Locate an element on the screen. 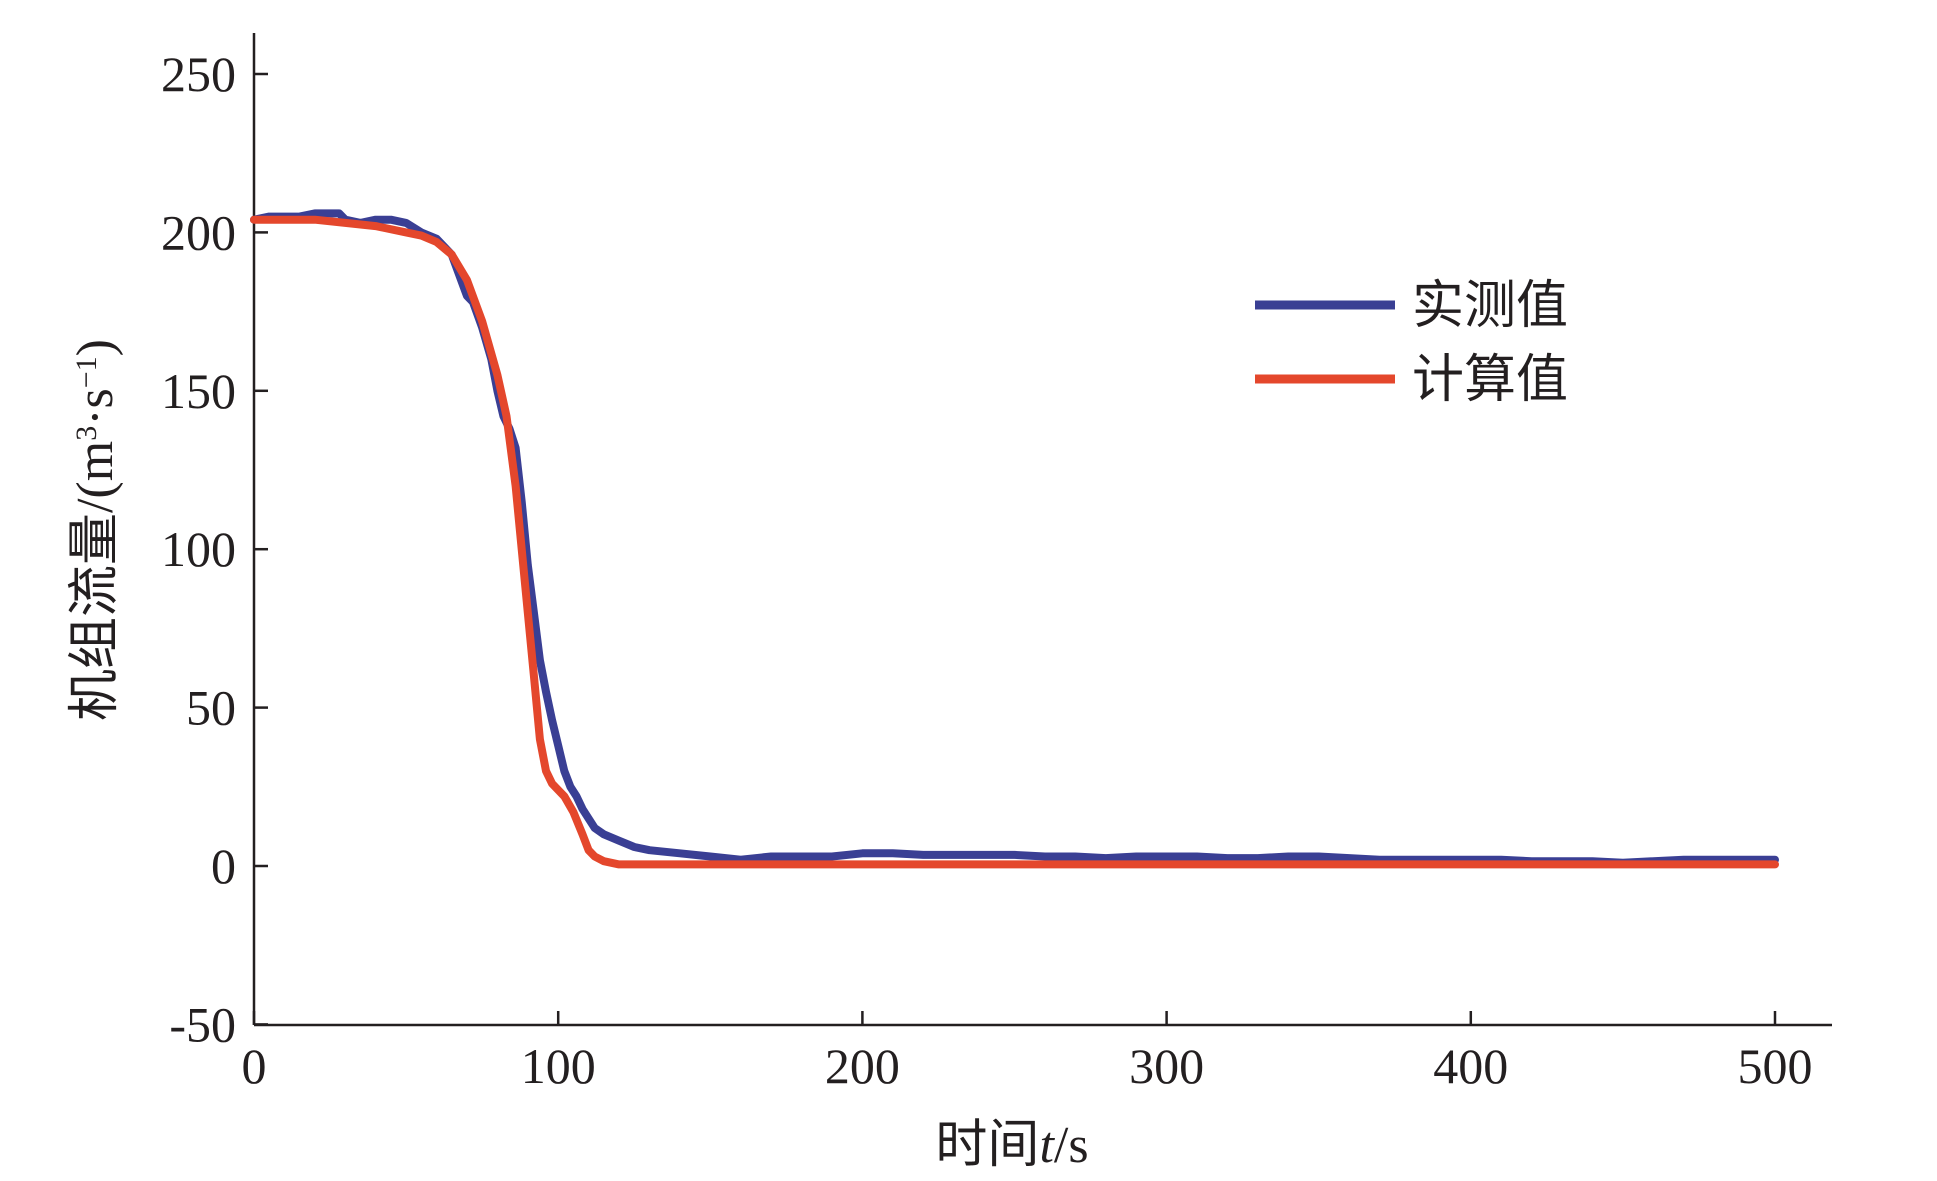  y-axis-label-unit-open: /(m is located at coordinates (95, 477).